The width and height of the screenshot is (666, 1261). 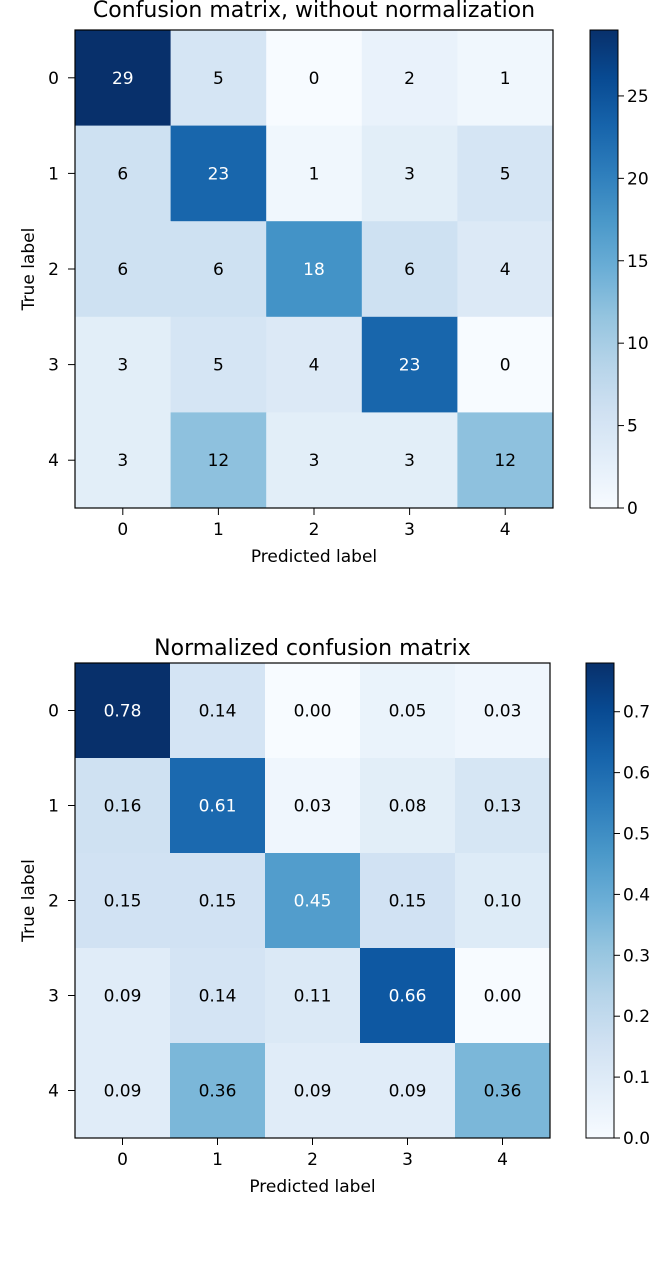 What do you see at coordinates (638, 179) in the screenshot?
I see `colorbar-tick-label: 20` at bounding box center [638, 179].